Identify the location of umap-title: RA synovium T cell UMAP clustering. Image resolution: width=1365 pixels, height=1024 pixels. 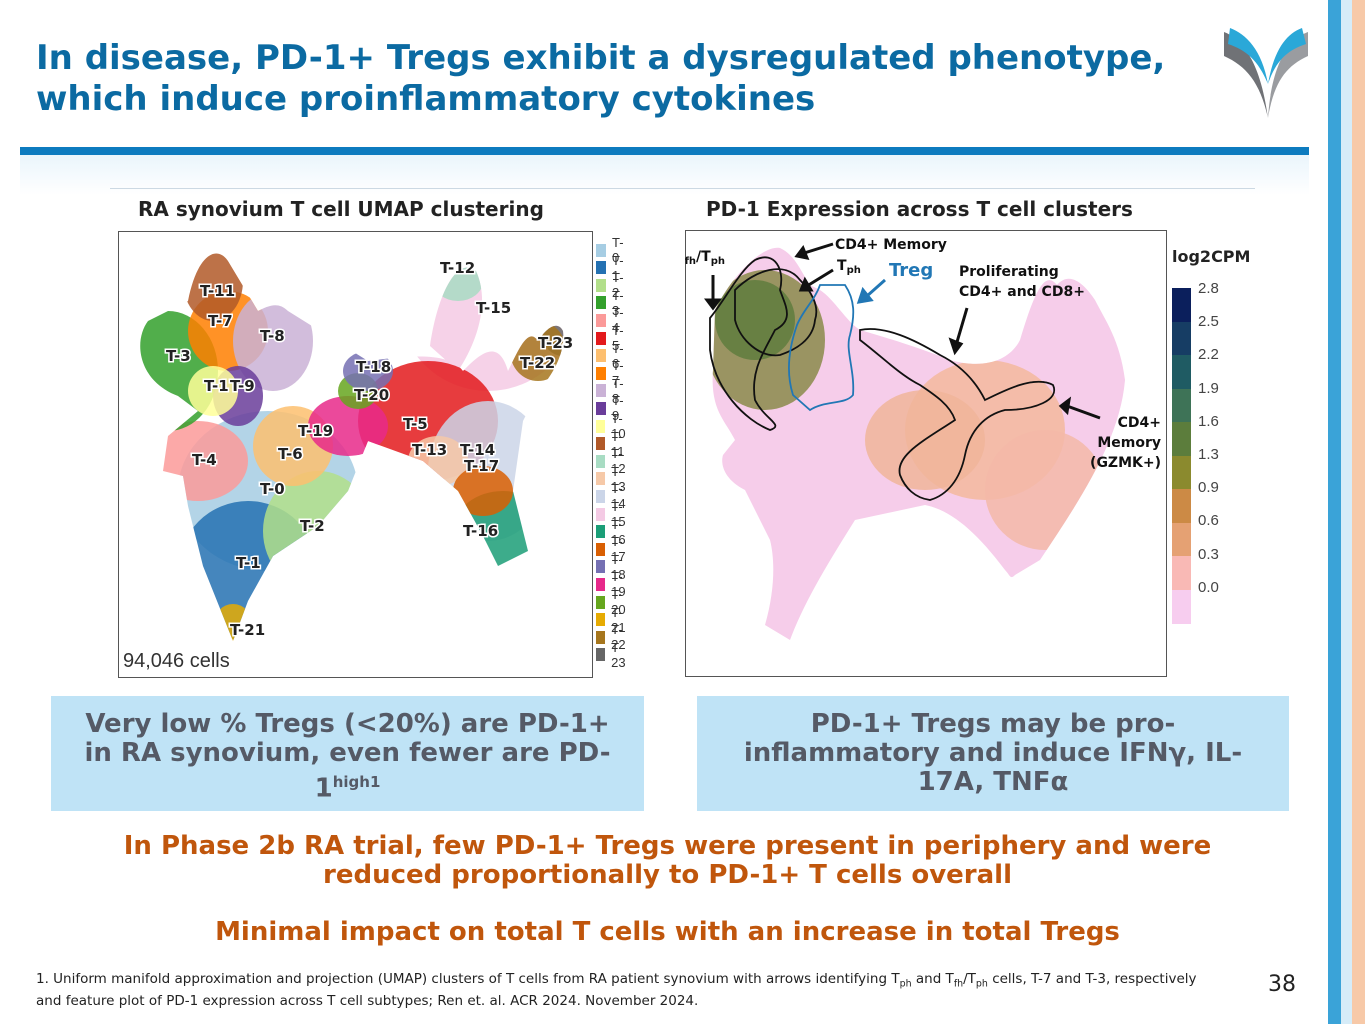
(341, 209).